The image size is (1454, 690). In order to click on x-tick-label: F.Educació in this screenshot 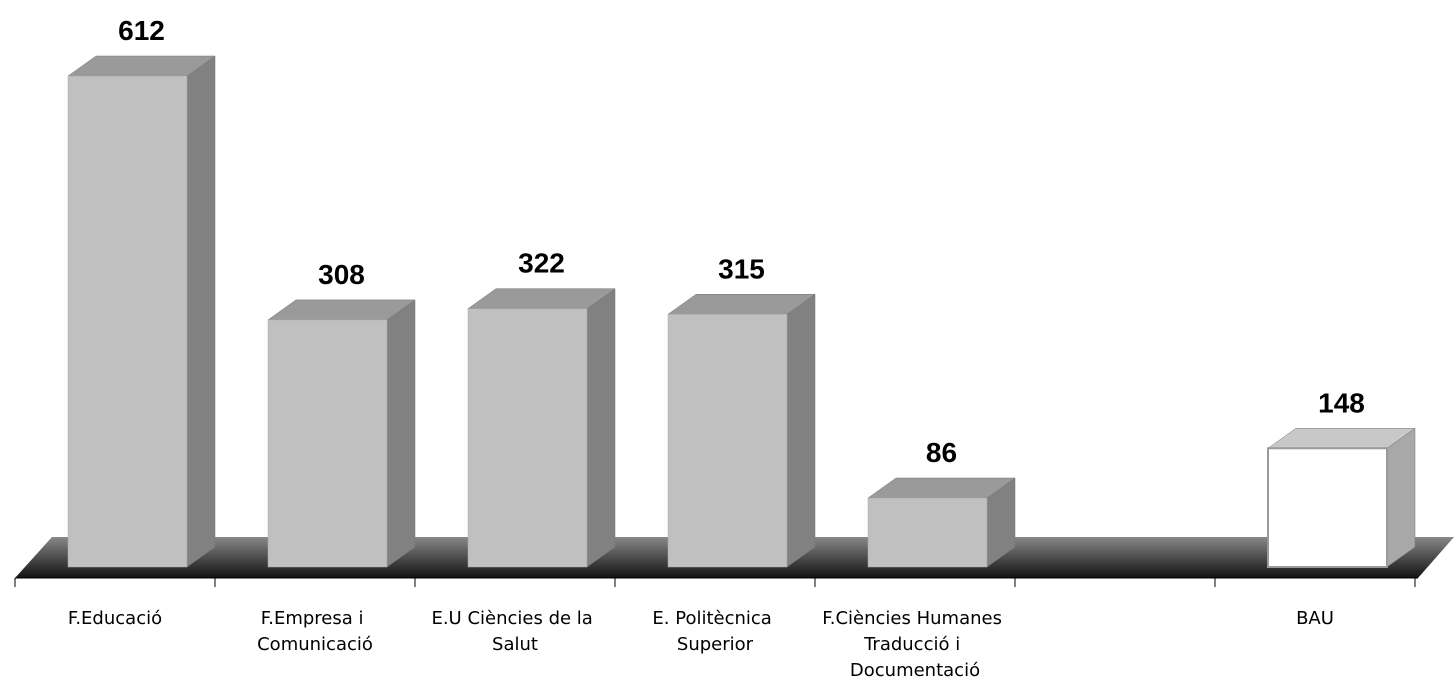, I will do `click(115, 618)`.